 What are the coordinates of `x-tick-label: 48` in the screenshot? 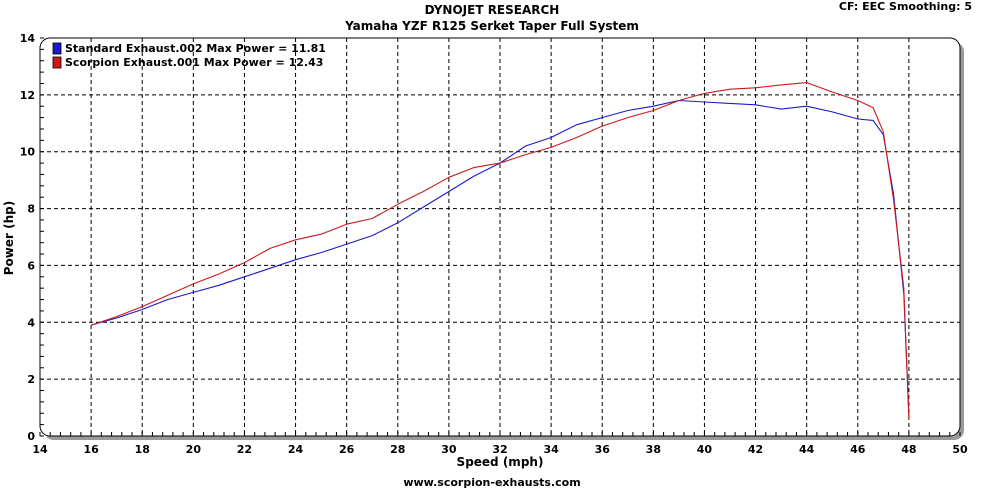 It's located at (908, 449).